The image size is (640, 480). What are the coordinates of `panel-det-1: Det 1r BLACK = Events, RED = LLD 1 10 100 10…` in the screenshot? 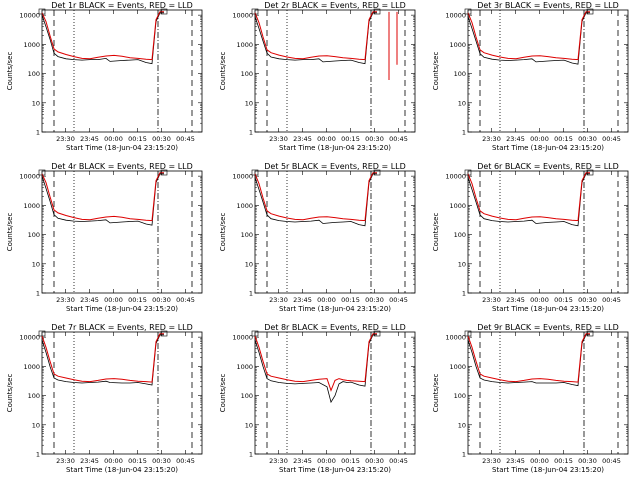 It's located at (104, 76).